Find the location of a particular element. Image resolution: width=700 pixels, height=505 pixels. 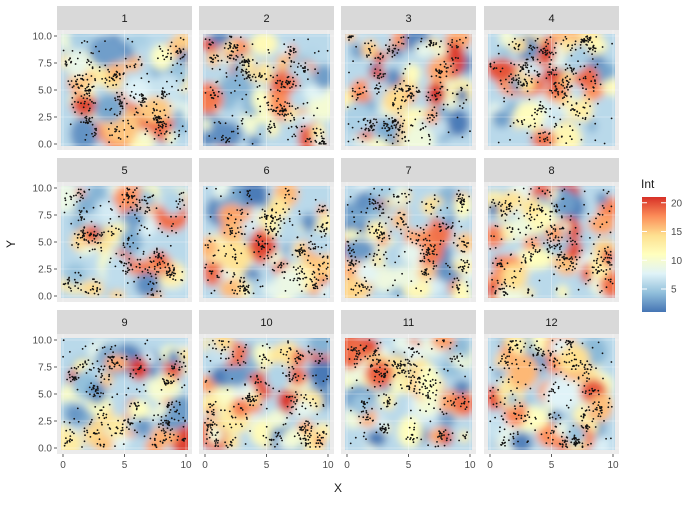

facet-strip-label: 10 is located at coordinates (266, 323).